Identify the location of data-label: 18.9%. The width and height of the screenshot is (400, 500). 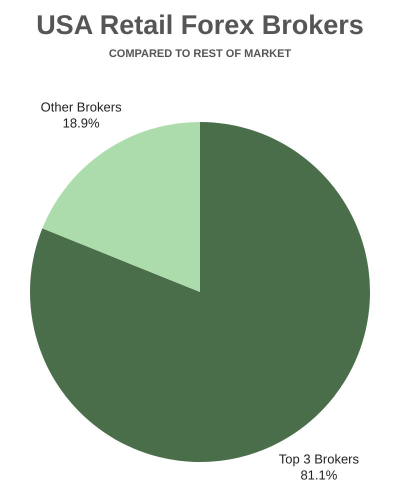
(81, 122).